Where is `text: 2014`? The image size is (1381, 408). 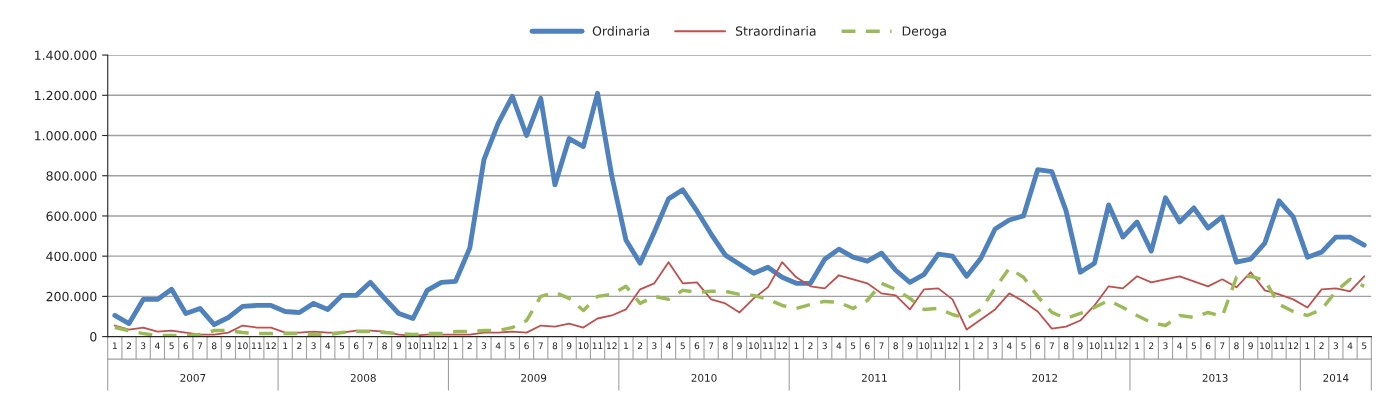 text: 2014 is located at coordinates (1336, 377).